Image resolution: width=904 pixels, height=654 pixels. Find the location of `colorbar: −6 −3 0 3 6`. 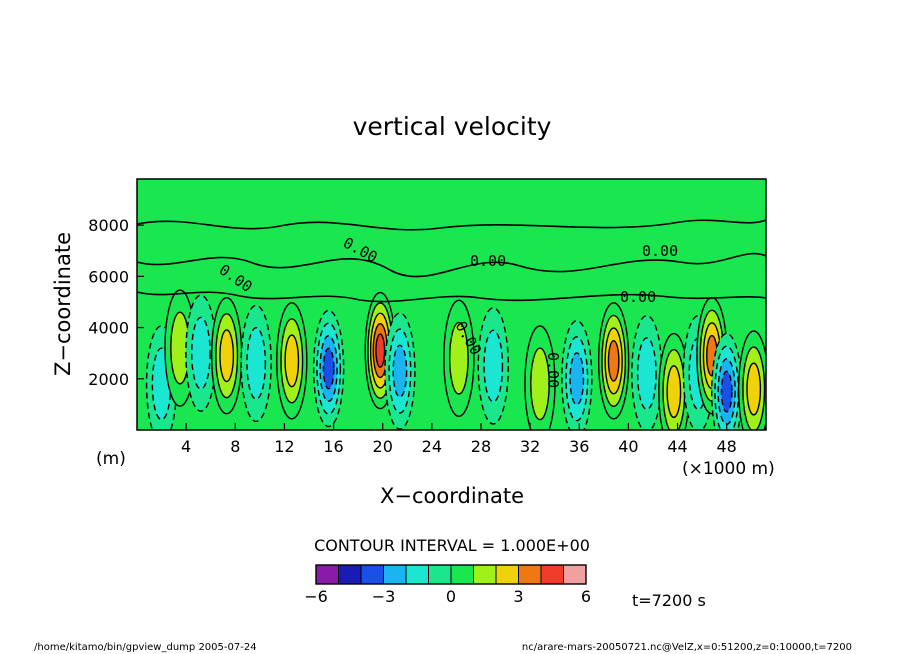

colorbar: −6 −3 0 3 6 is located at coordinates (447, 585).